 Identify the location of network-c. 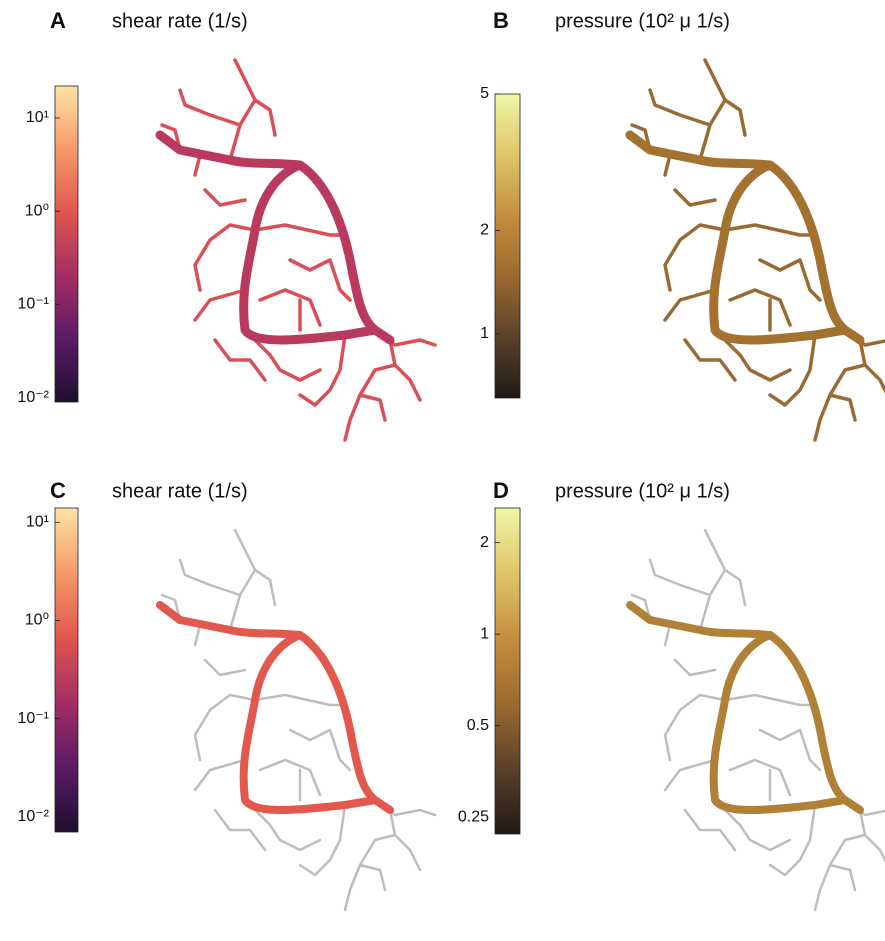
(298, 720).